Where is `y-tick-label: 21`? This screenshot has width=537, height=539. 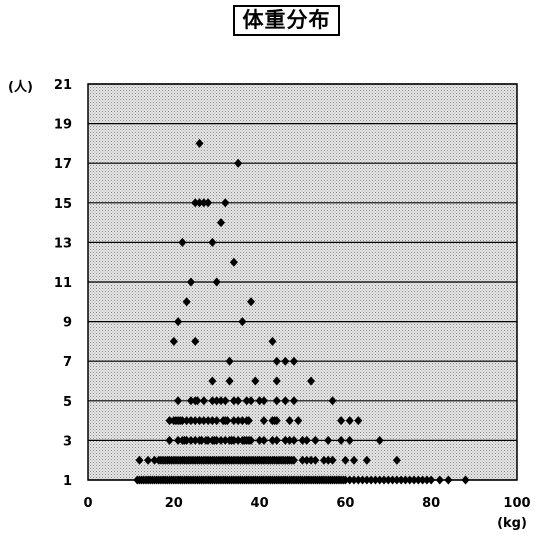
y-tick-label: 21 is located at coordinates (63, 85).